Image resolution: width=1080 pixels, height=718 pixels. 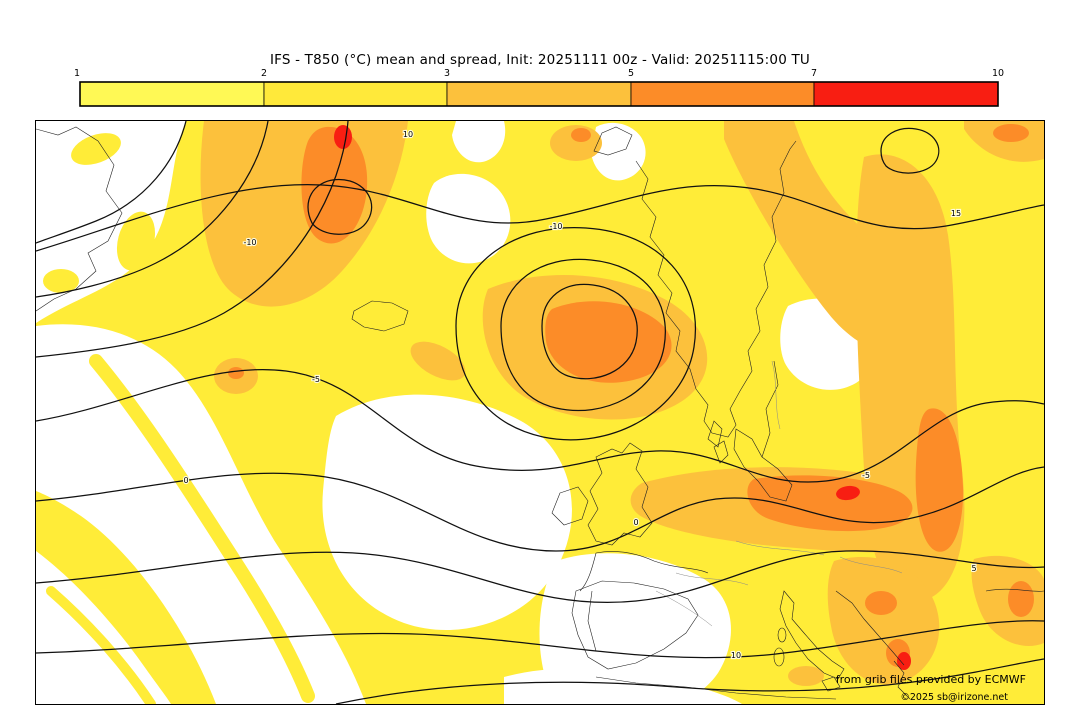 What do you see at coordinates (264, 73) in the screenshot?
I see `legend-tick: 2` at bounding box center [264, 73].